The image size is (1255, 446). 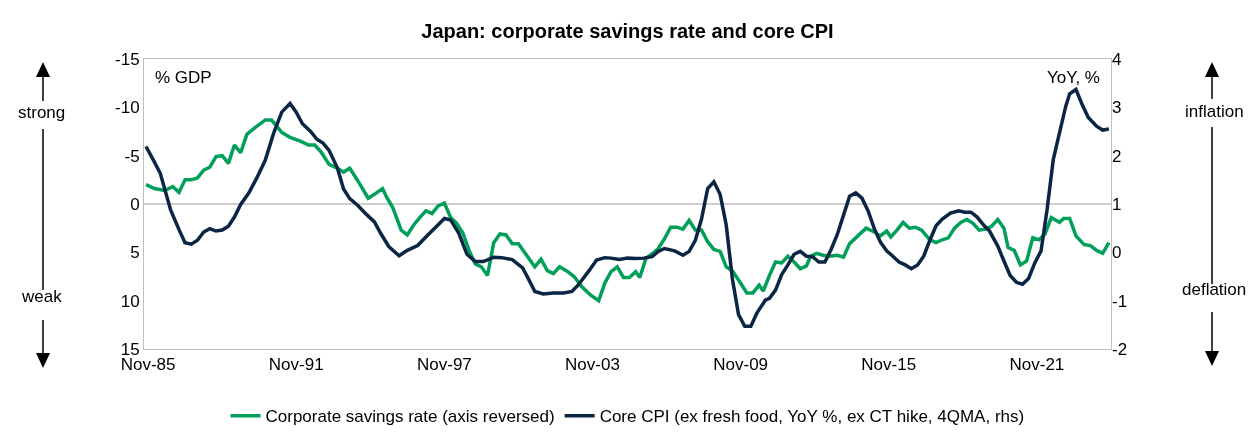 I want to click on y2-tick-label: 0, so click(x=1117, y=253).